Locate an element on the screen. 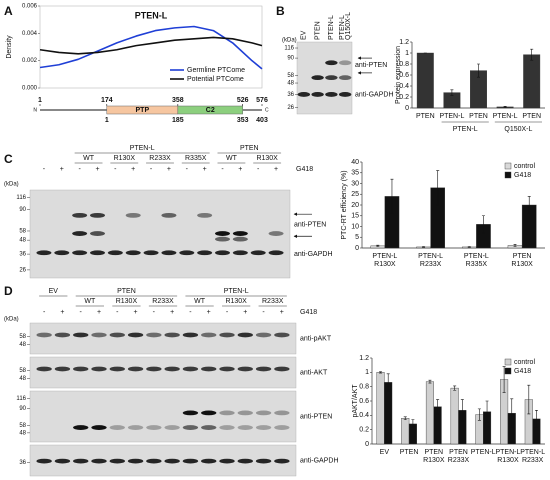  y-tick-label: 1 is located at coordinates (407, 53).